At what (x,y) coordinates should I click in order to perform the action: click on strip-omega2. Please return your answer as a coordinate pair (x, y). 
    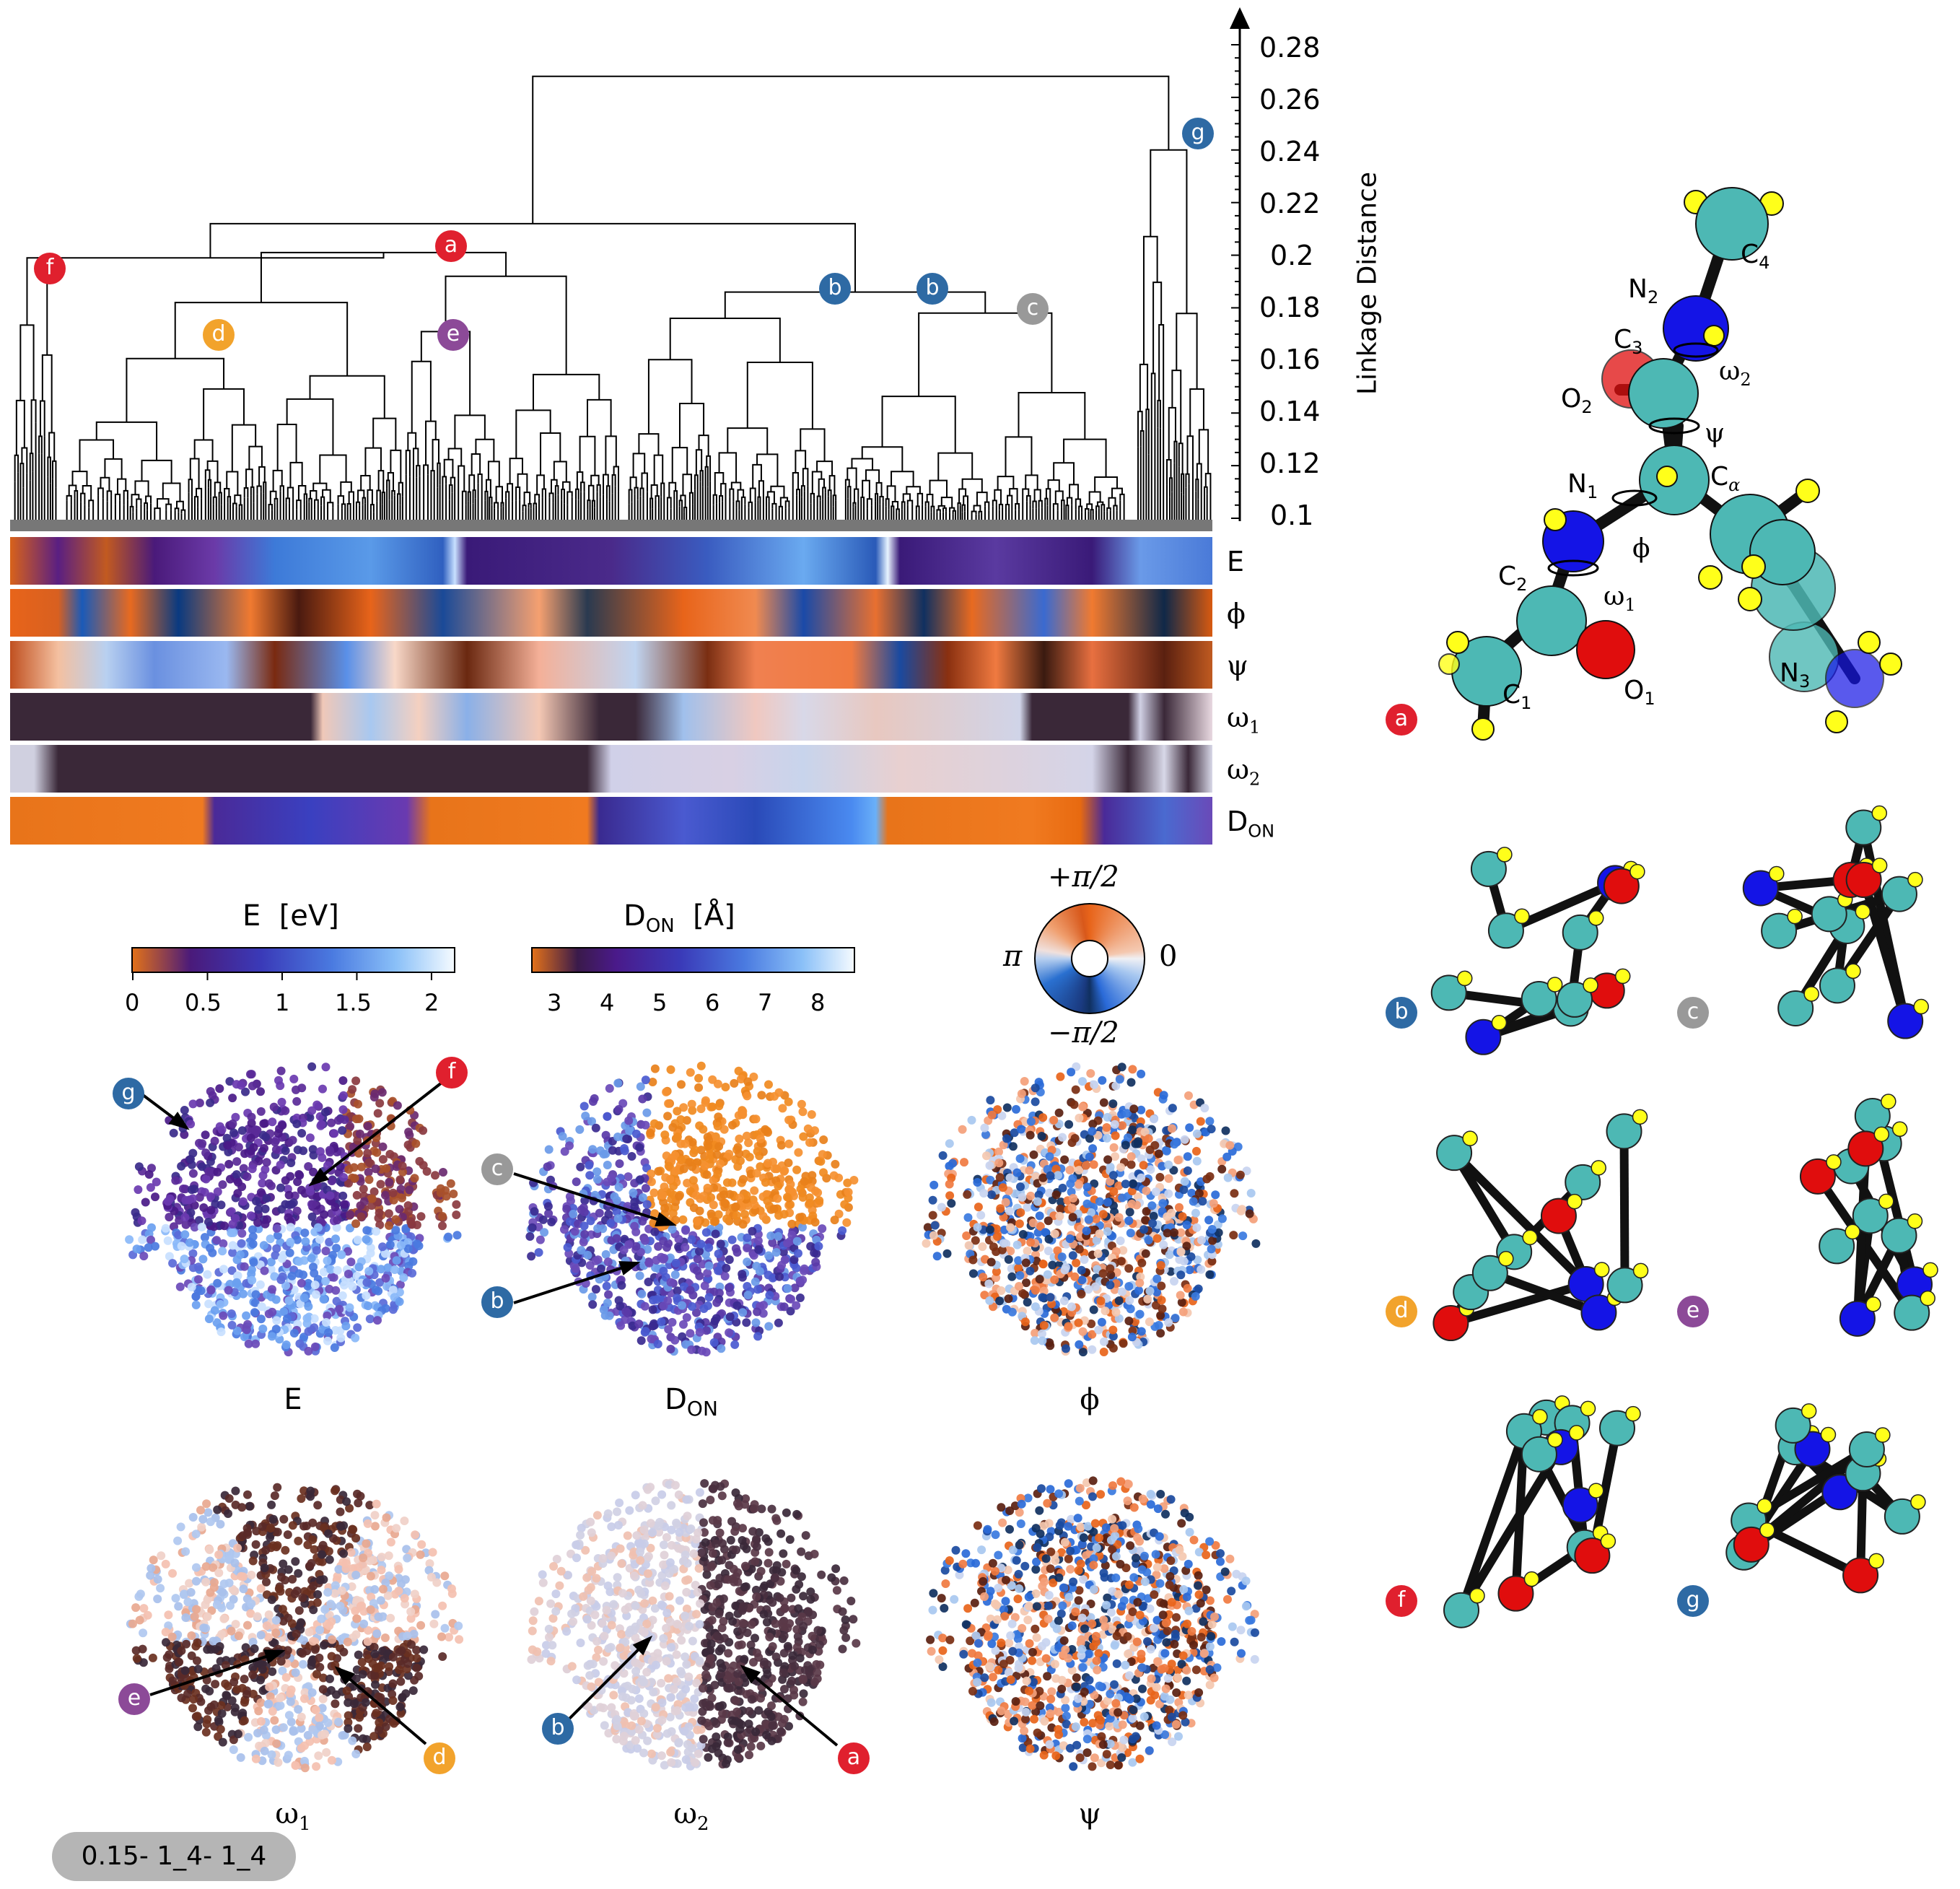
    Looking at the image, I should click on (611, 769).